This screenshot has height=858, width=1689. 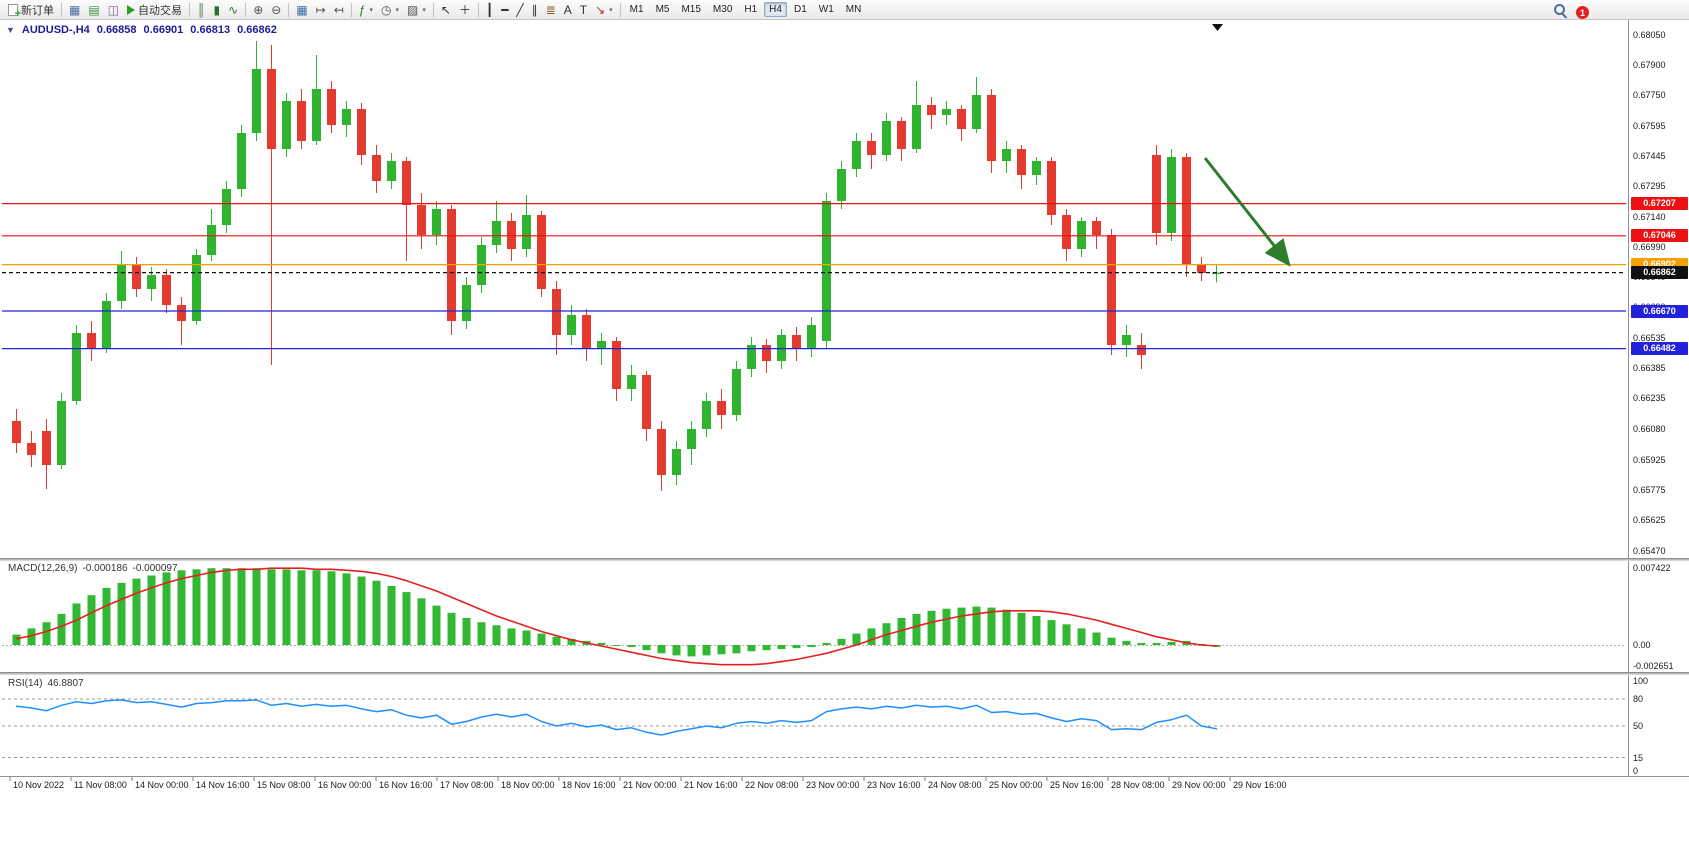 I want to click on new-chart-button: ▦, so click(x=74, y=10).